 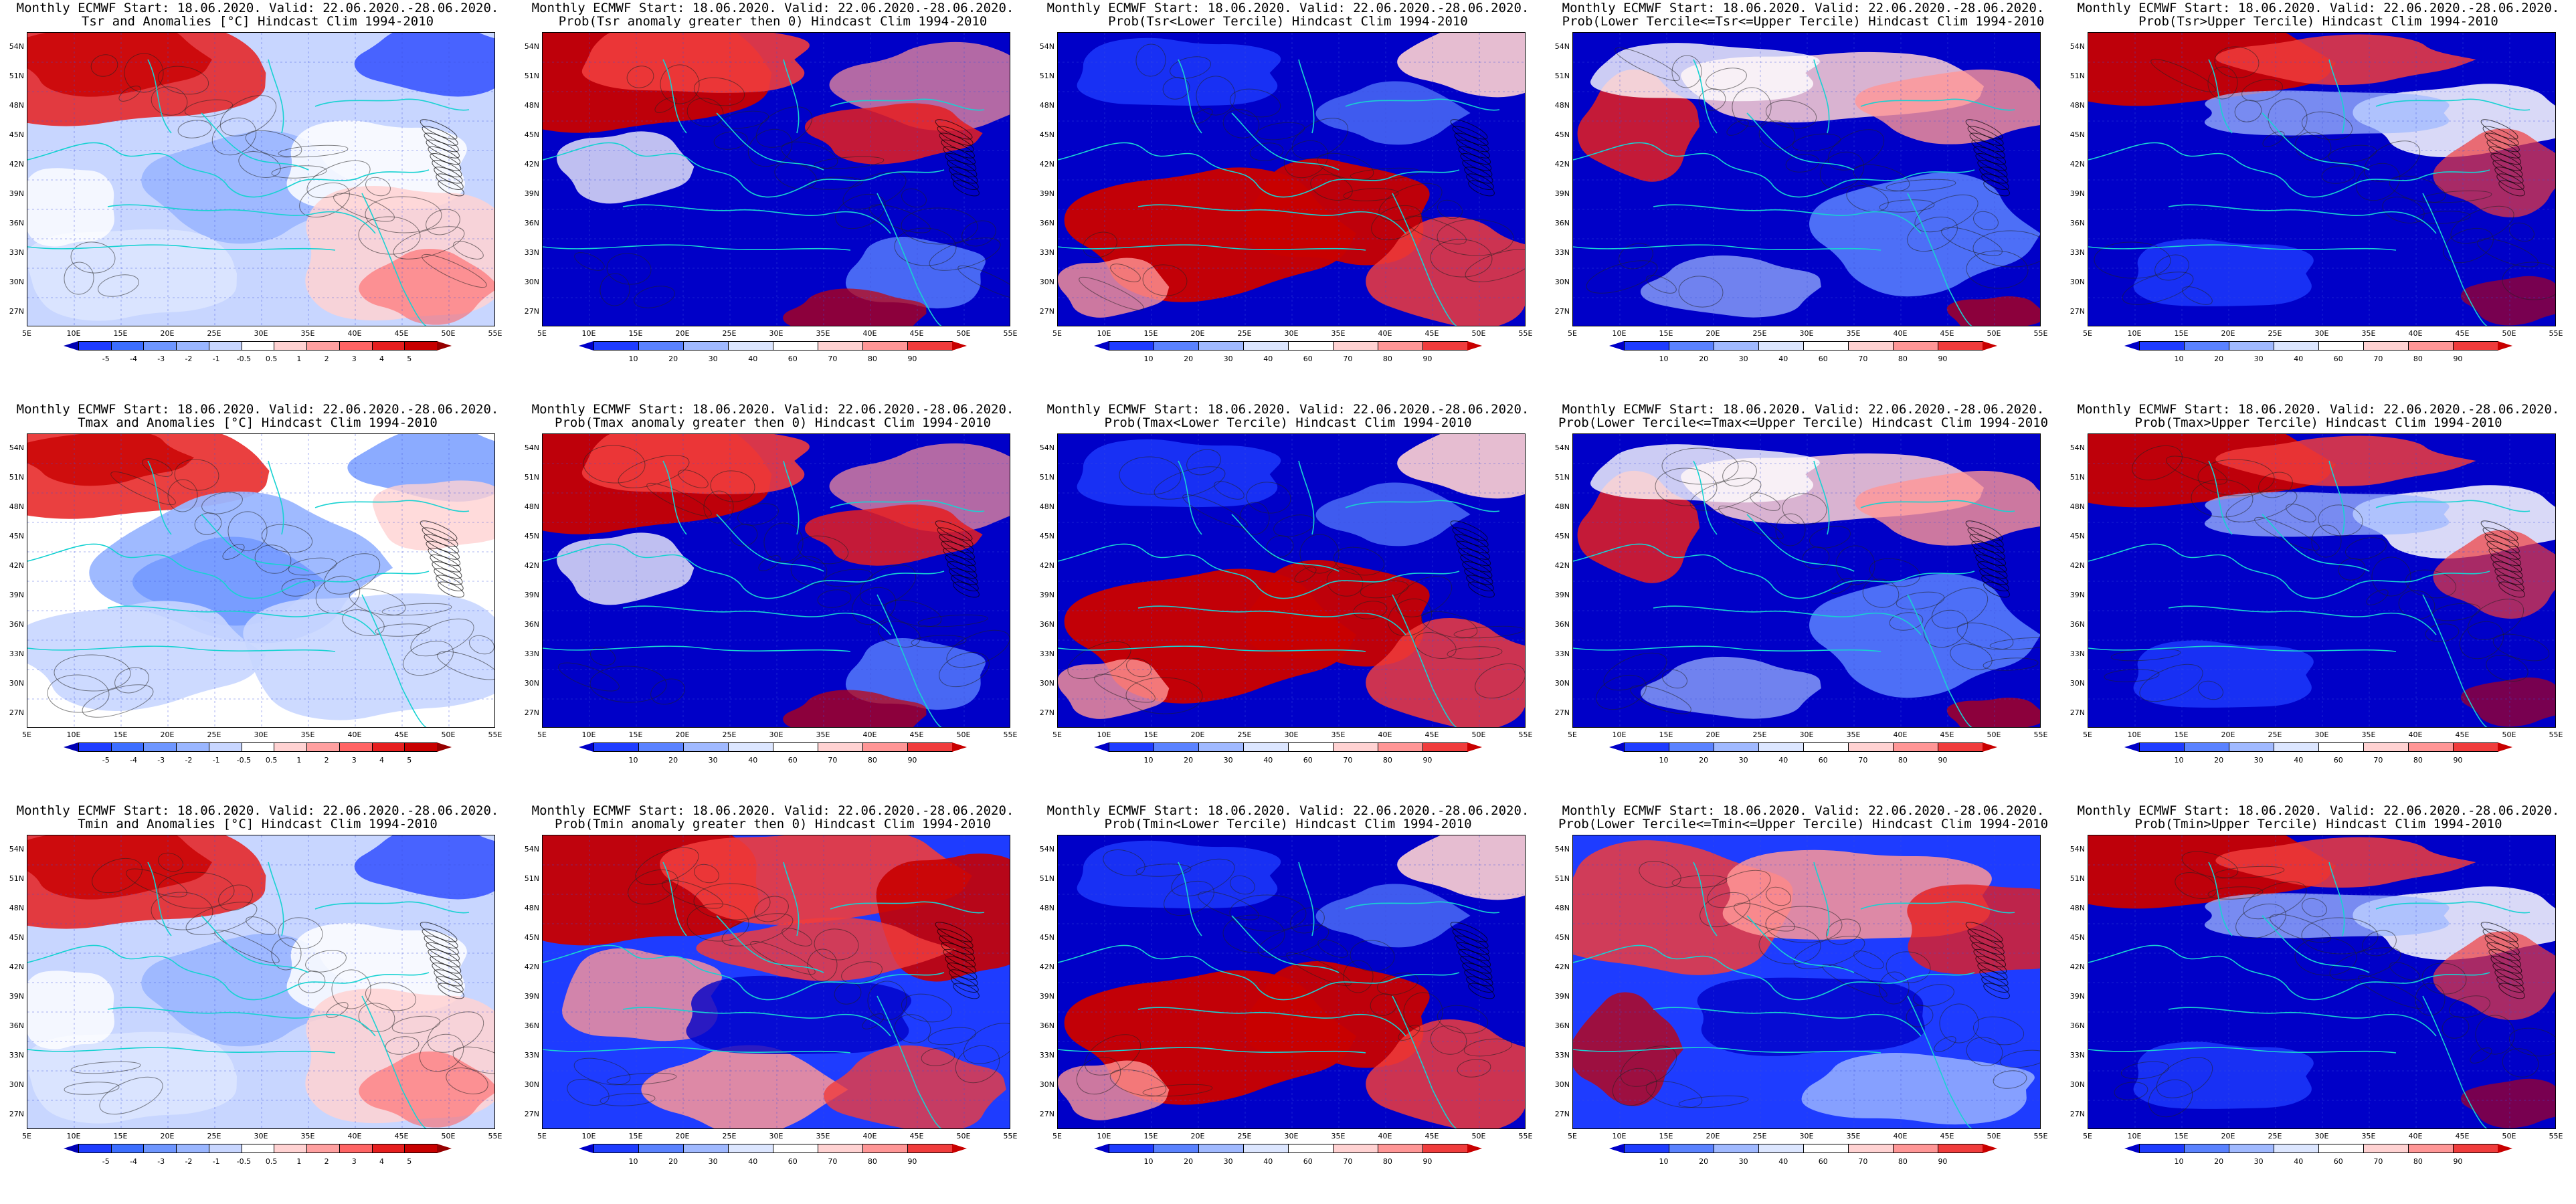 What do you see at coordinates (16, 1114) in the screenshot?
I see `latitude-label: 27N` at bounding box center [16, 1114].